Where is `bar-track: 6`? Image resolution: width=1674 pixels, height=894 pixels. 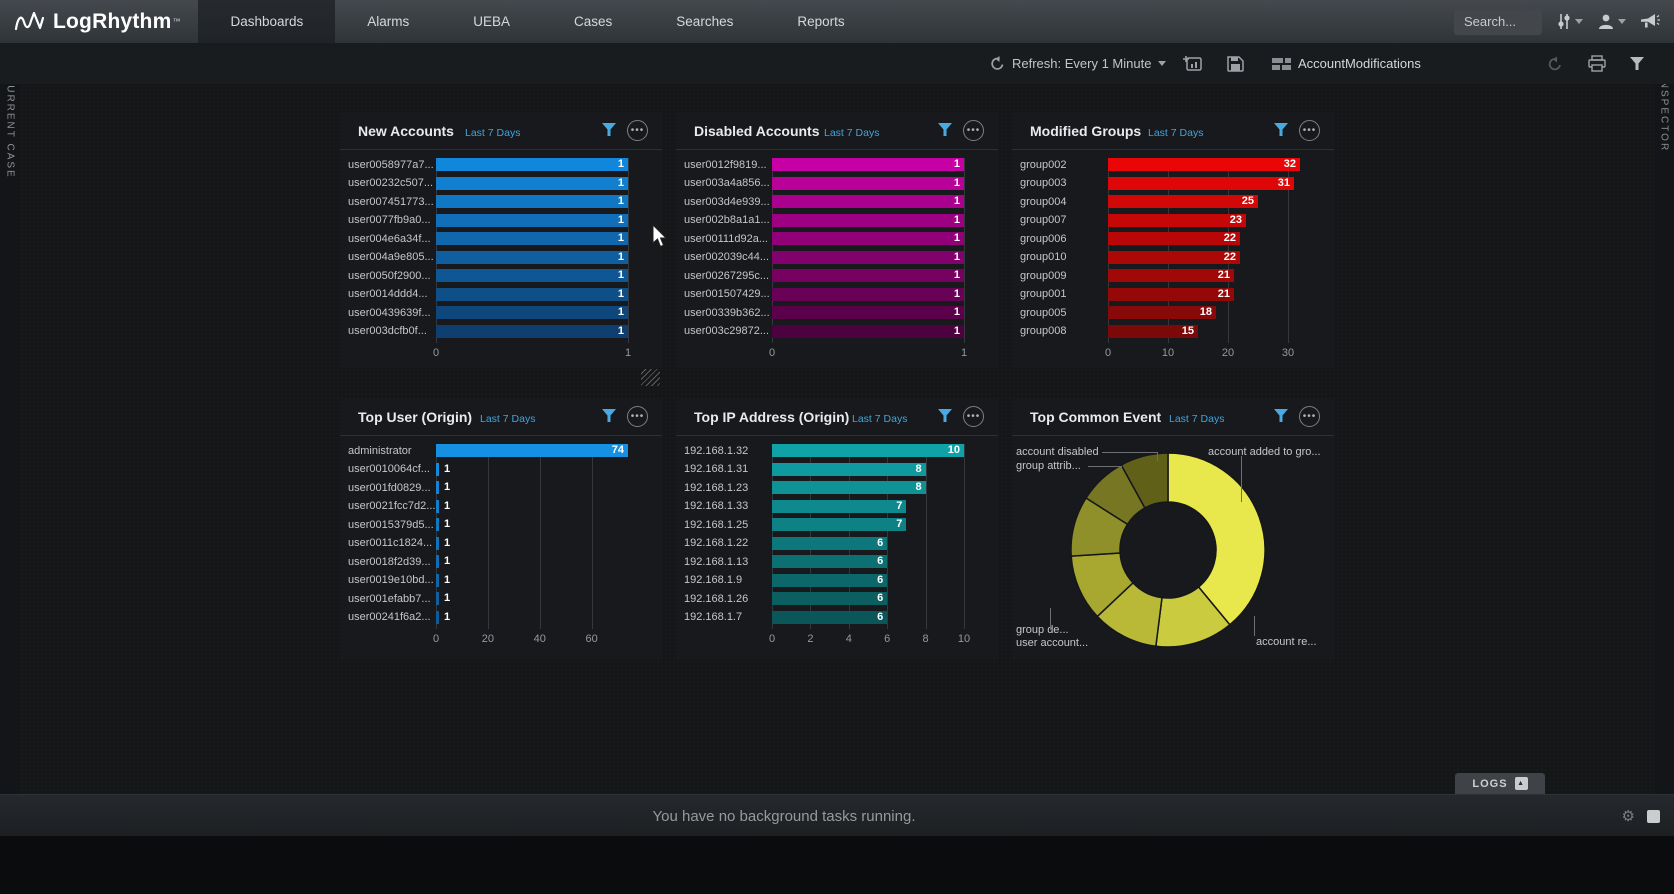
bar-track: 6 is located at coordinates (868, 561).